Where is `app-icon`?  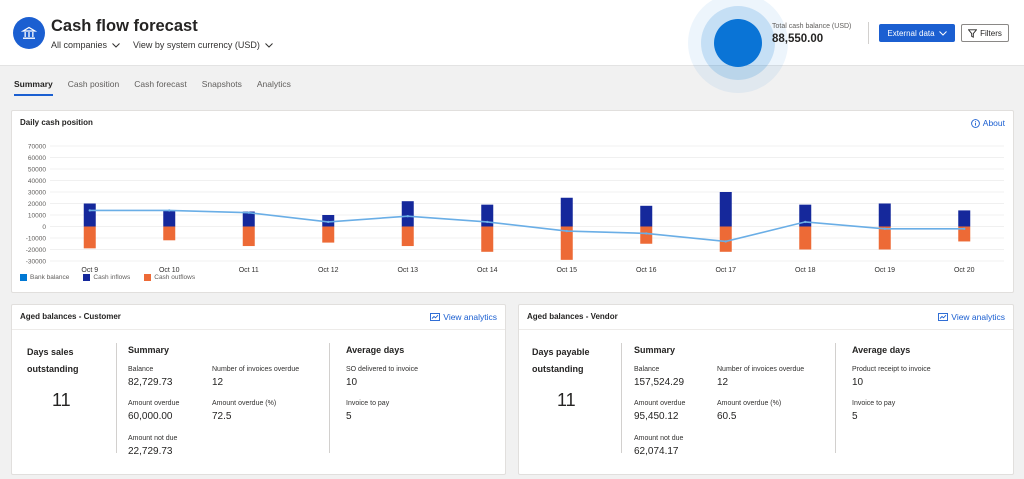 app-icon is located at coordinates (29, 33).